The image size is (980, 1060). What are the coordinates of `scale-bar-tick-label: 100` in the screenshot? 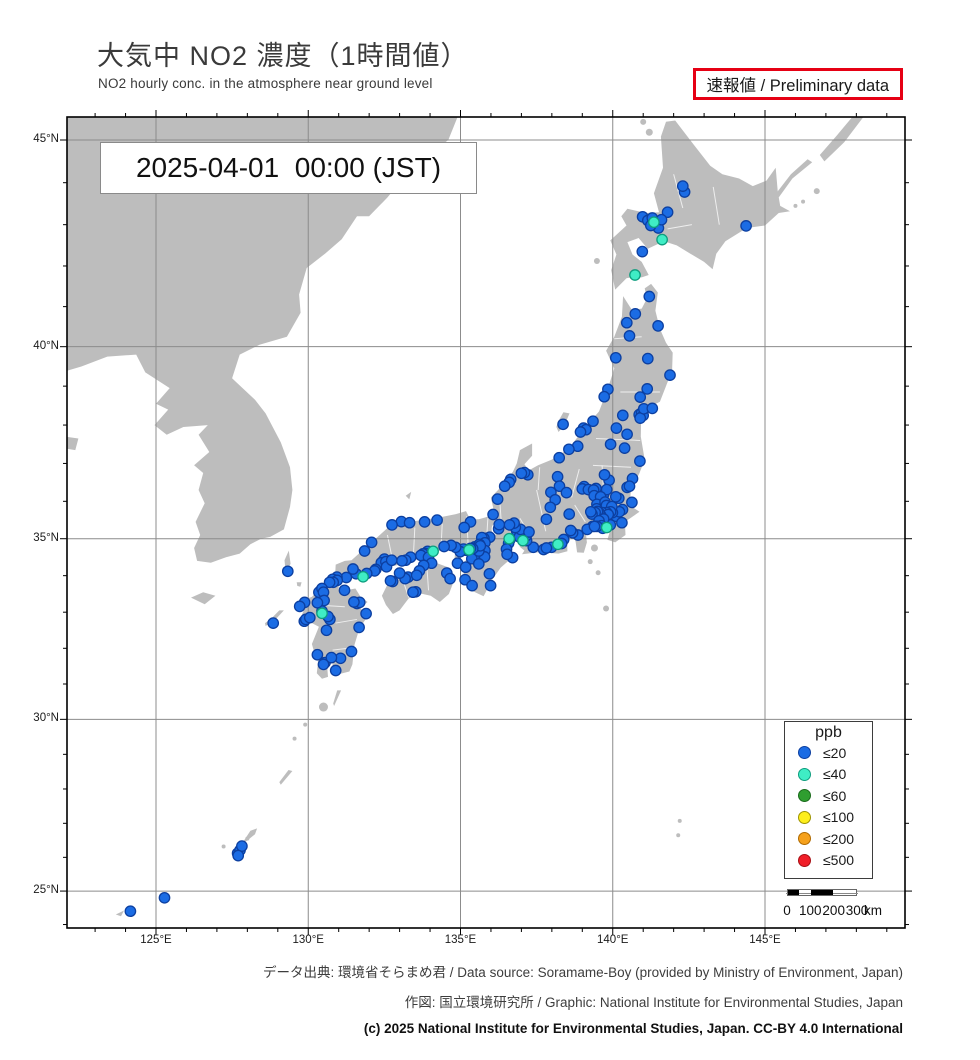 It's located at (810, 910).